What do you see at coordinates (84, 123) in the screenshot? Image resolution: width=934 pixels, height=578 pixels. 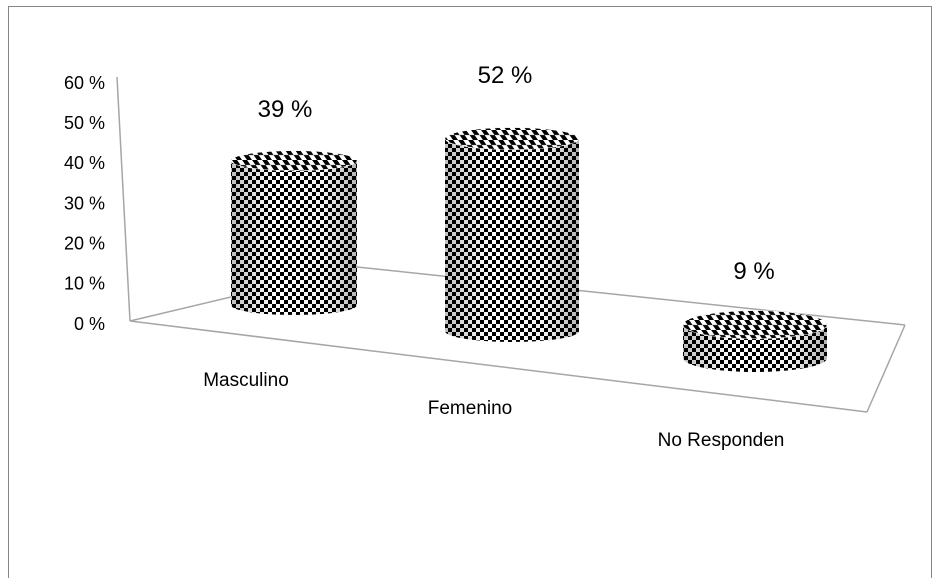 I see `y-tick-label: 50 %` at bounding box center [84, 123].